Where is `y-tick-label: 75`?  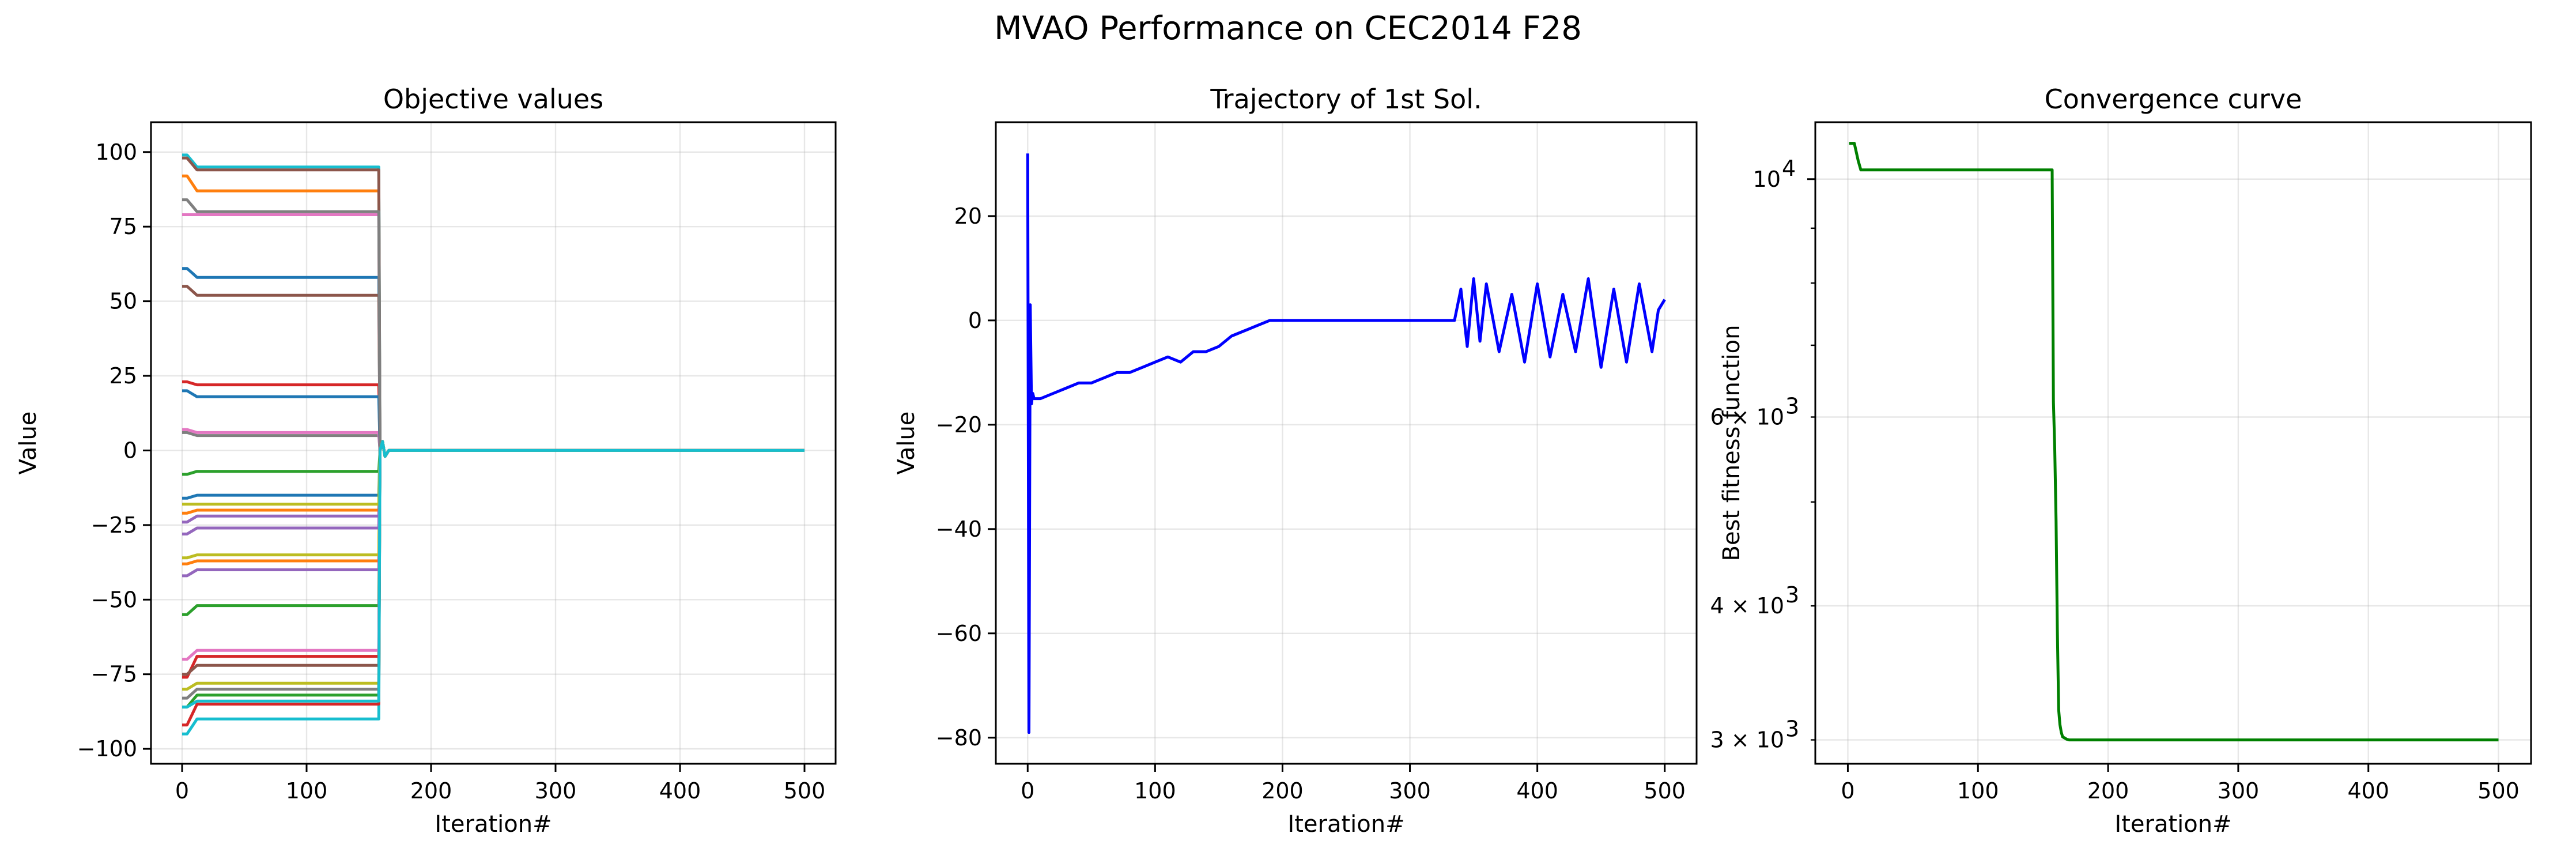
y-tick-label: 75 is located at coordinates (123, 226).